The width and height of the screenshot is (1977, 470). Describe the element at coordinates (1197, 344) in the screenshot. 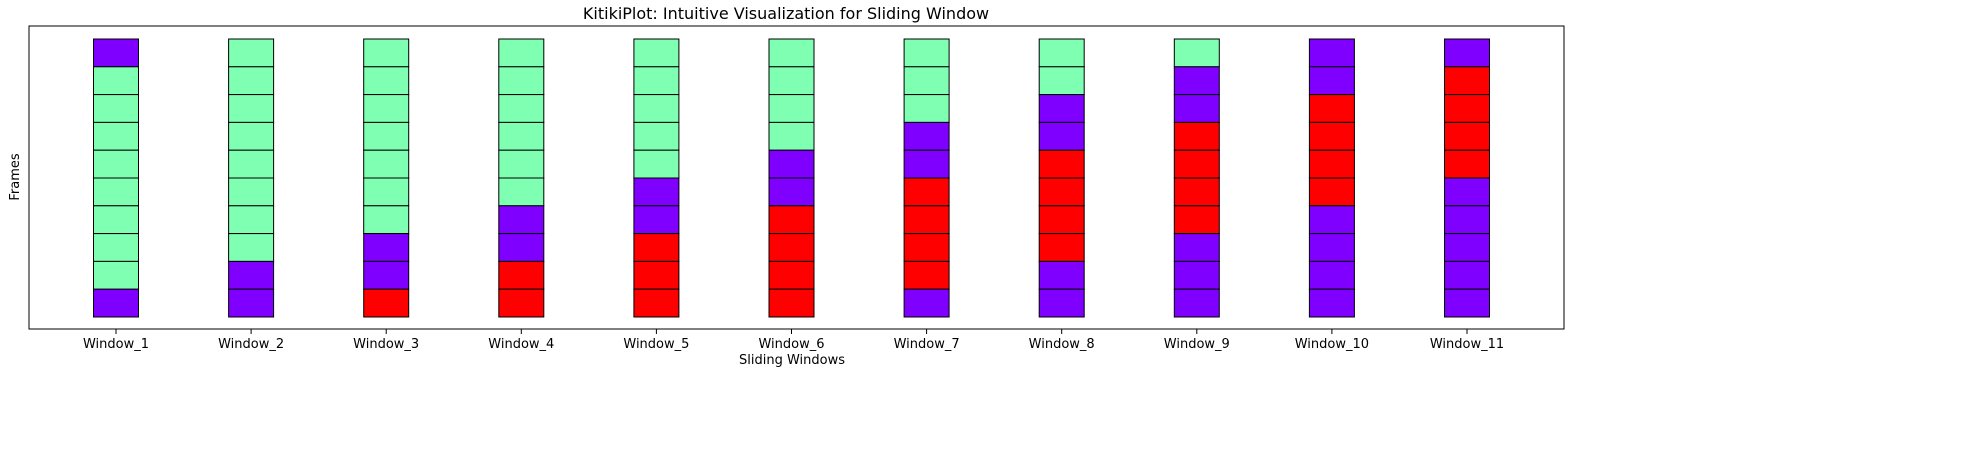

I see `x-tick-label: Window_9` at that location.